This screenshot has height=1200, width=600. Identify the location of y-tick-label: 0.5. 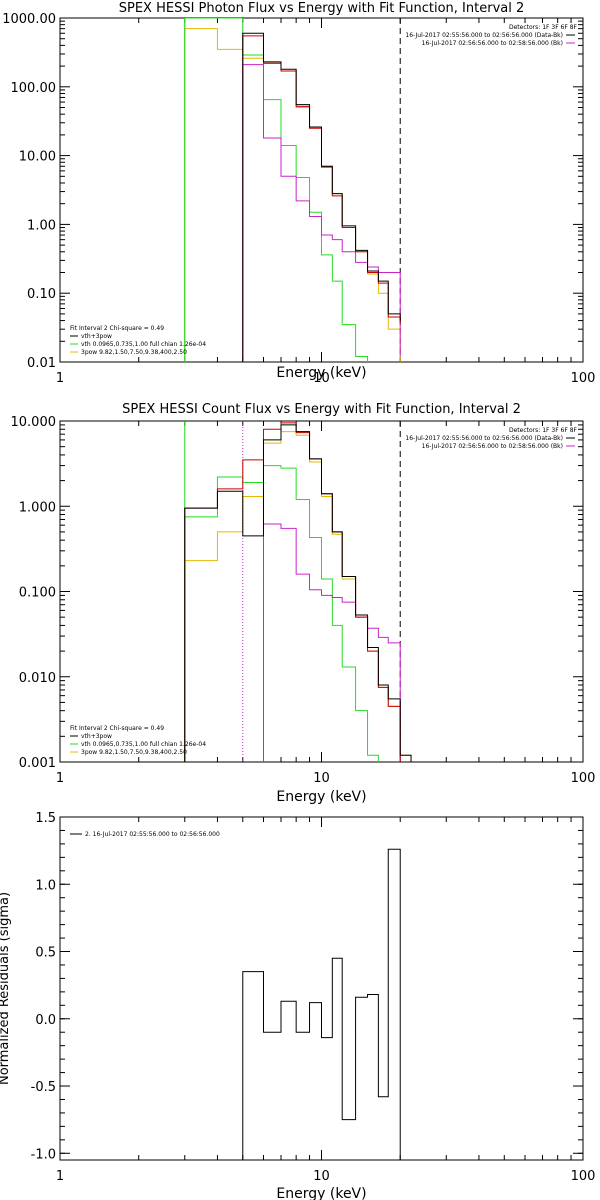
(45, 953).